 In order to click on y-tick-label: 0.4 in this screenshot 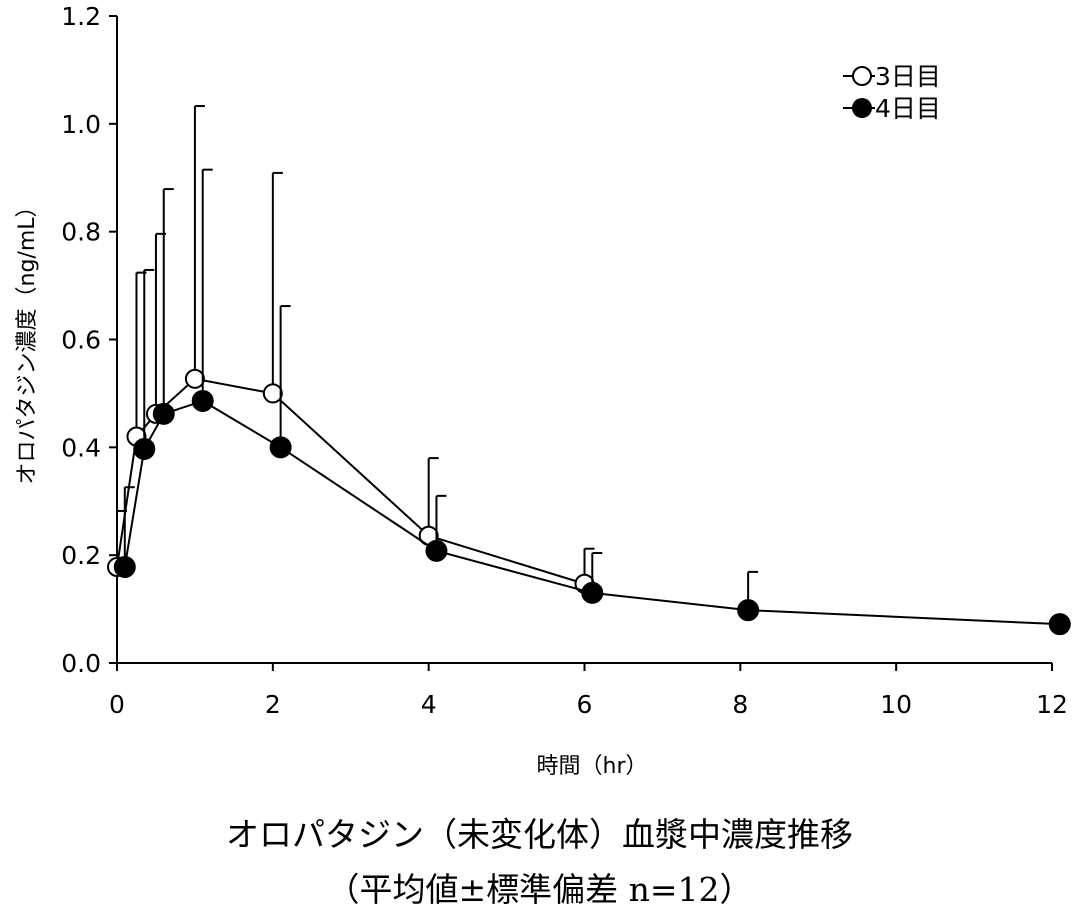, I will do `click(81, 447)`.